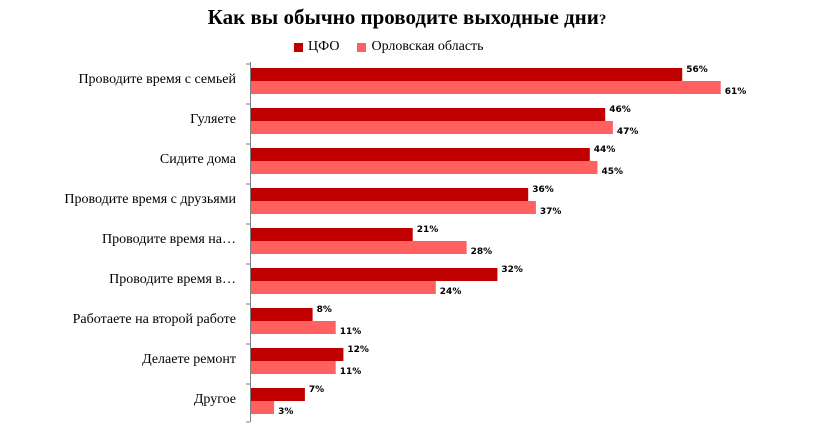 The width and height of the screenshot is (814, 434). I want to click on chart-title: Как вы обычно проводите выходные дни?, so click(407, 17).